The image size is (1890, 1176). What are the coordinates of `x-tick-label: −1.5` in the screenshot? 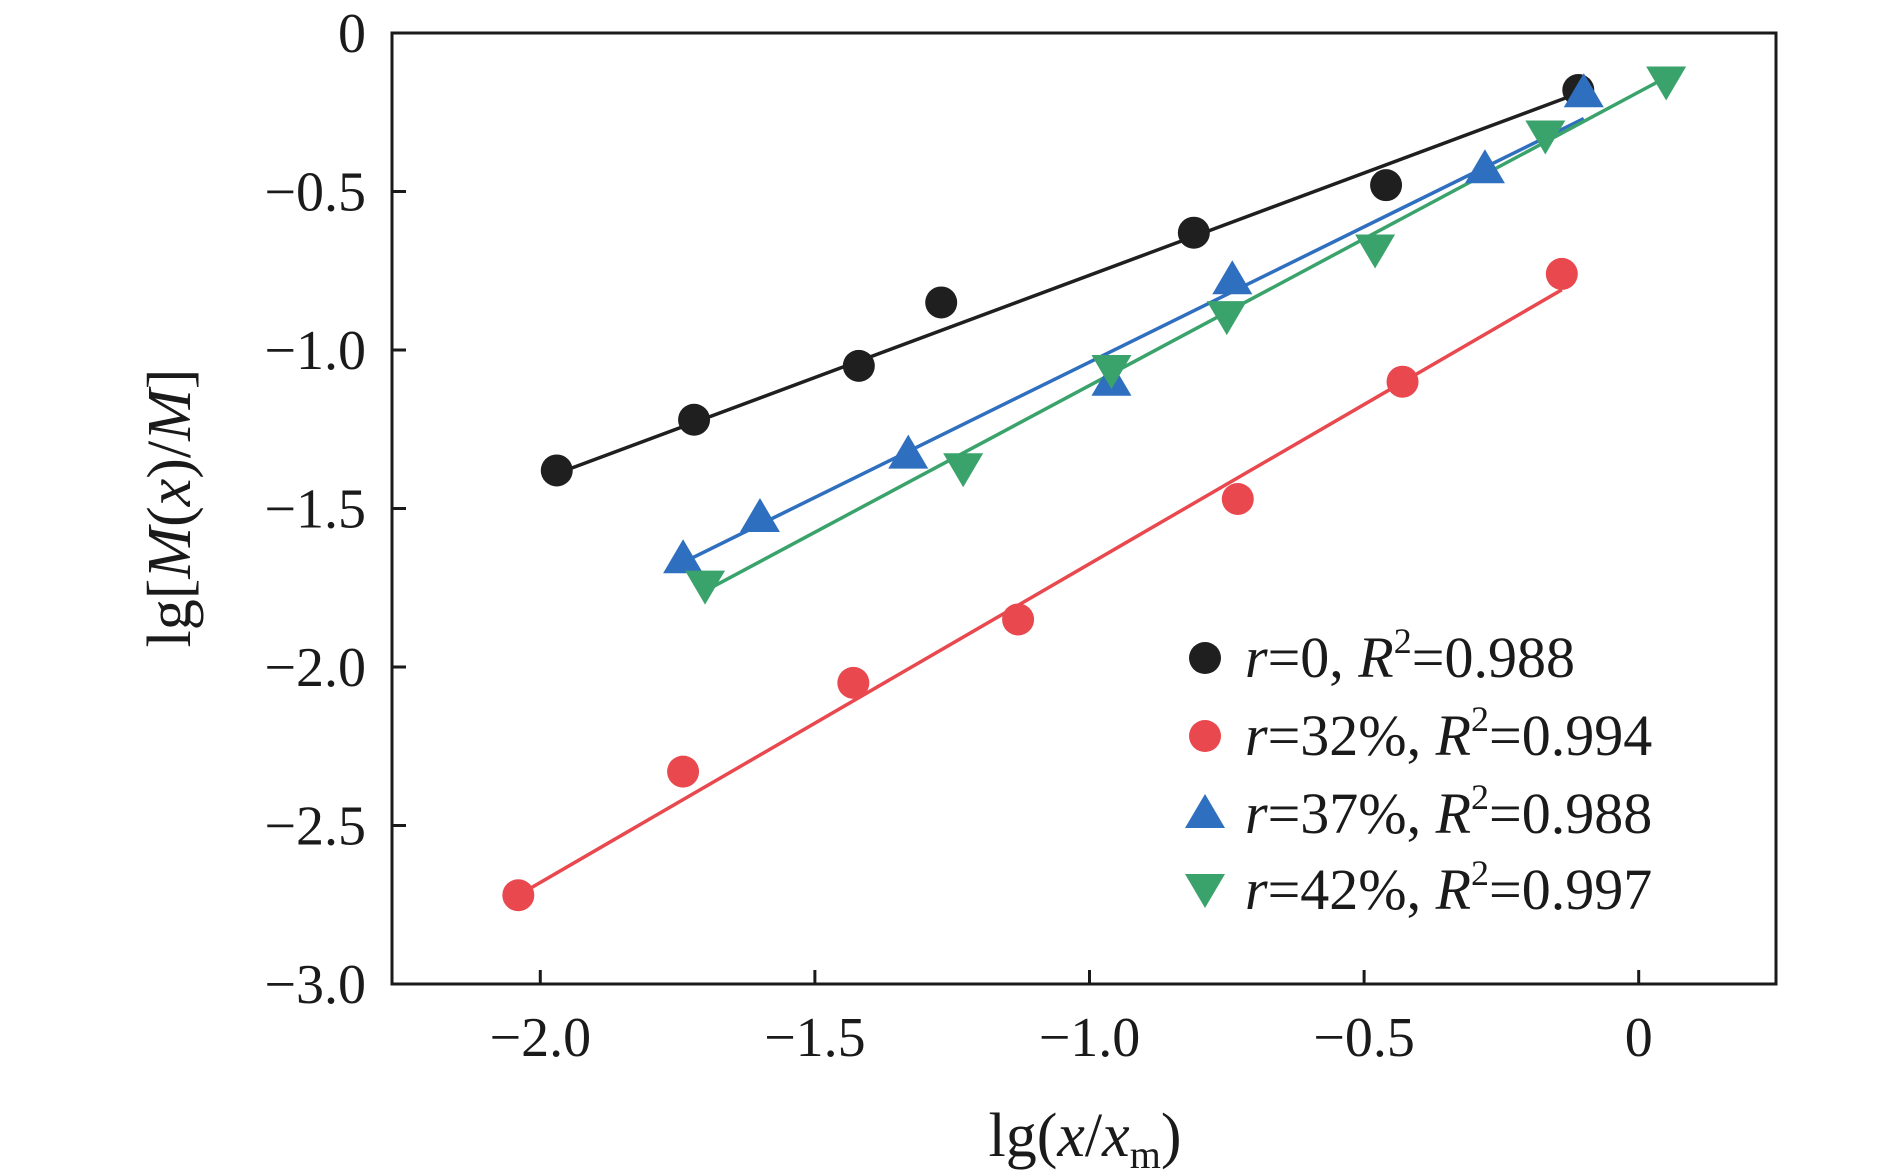 It's located at (815, 1038).